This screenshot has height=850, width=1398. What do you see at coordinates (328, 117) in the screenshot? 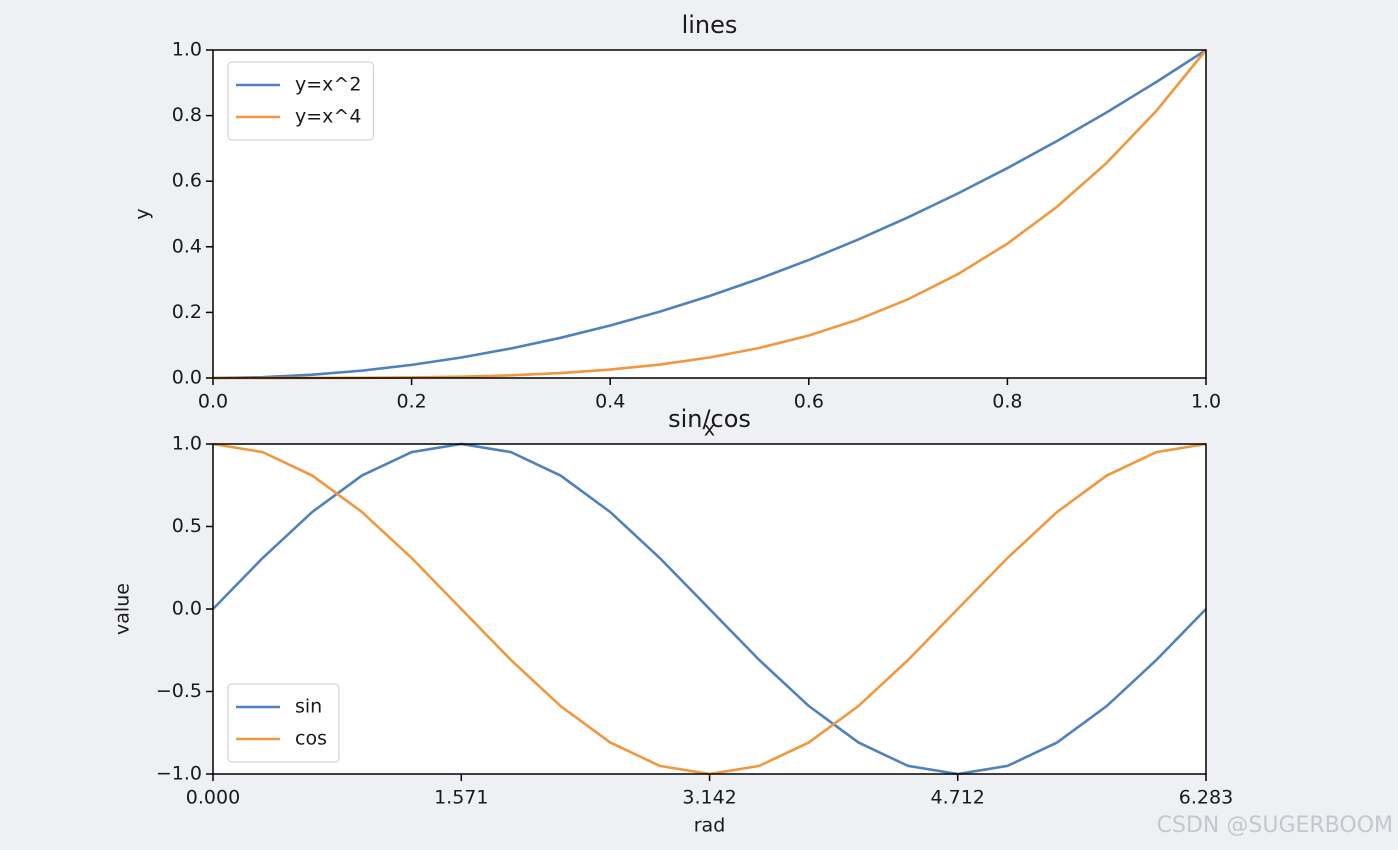
I see `legend-label: y=x^4` at bounding box center [328, 117].